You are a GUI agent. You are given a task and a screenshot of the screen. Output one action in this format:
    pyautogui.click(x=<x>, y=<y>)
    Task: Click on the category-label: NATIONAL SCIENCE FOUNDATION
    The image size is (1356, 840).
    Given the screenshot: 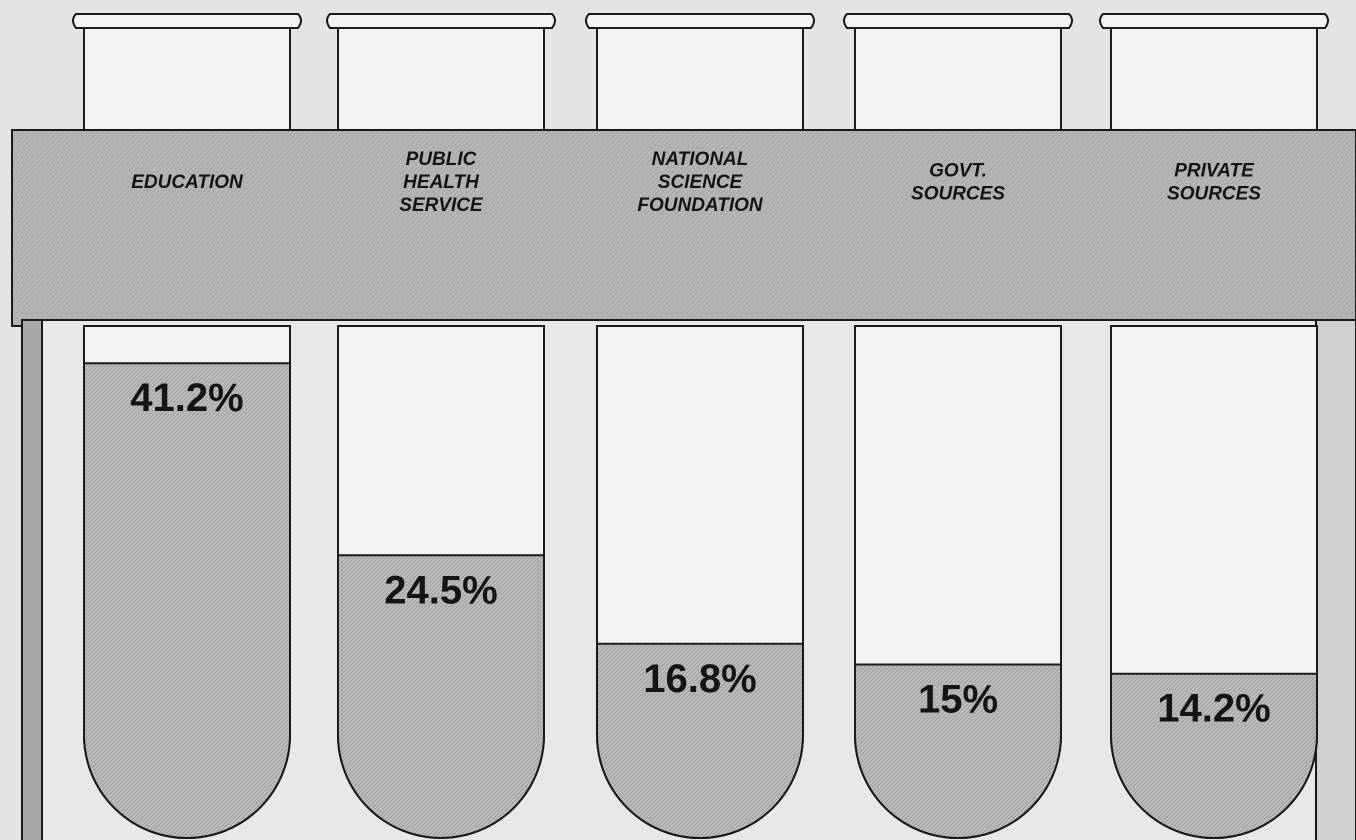 What is the action you would take?
    pyautogui.click(x=700, y=182)
    